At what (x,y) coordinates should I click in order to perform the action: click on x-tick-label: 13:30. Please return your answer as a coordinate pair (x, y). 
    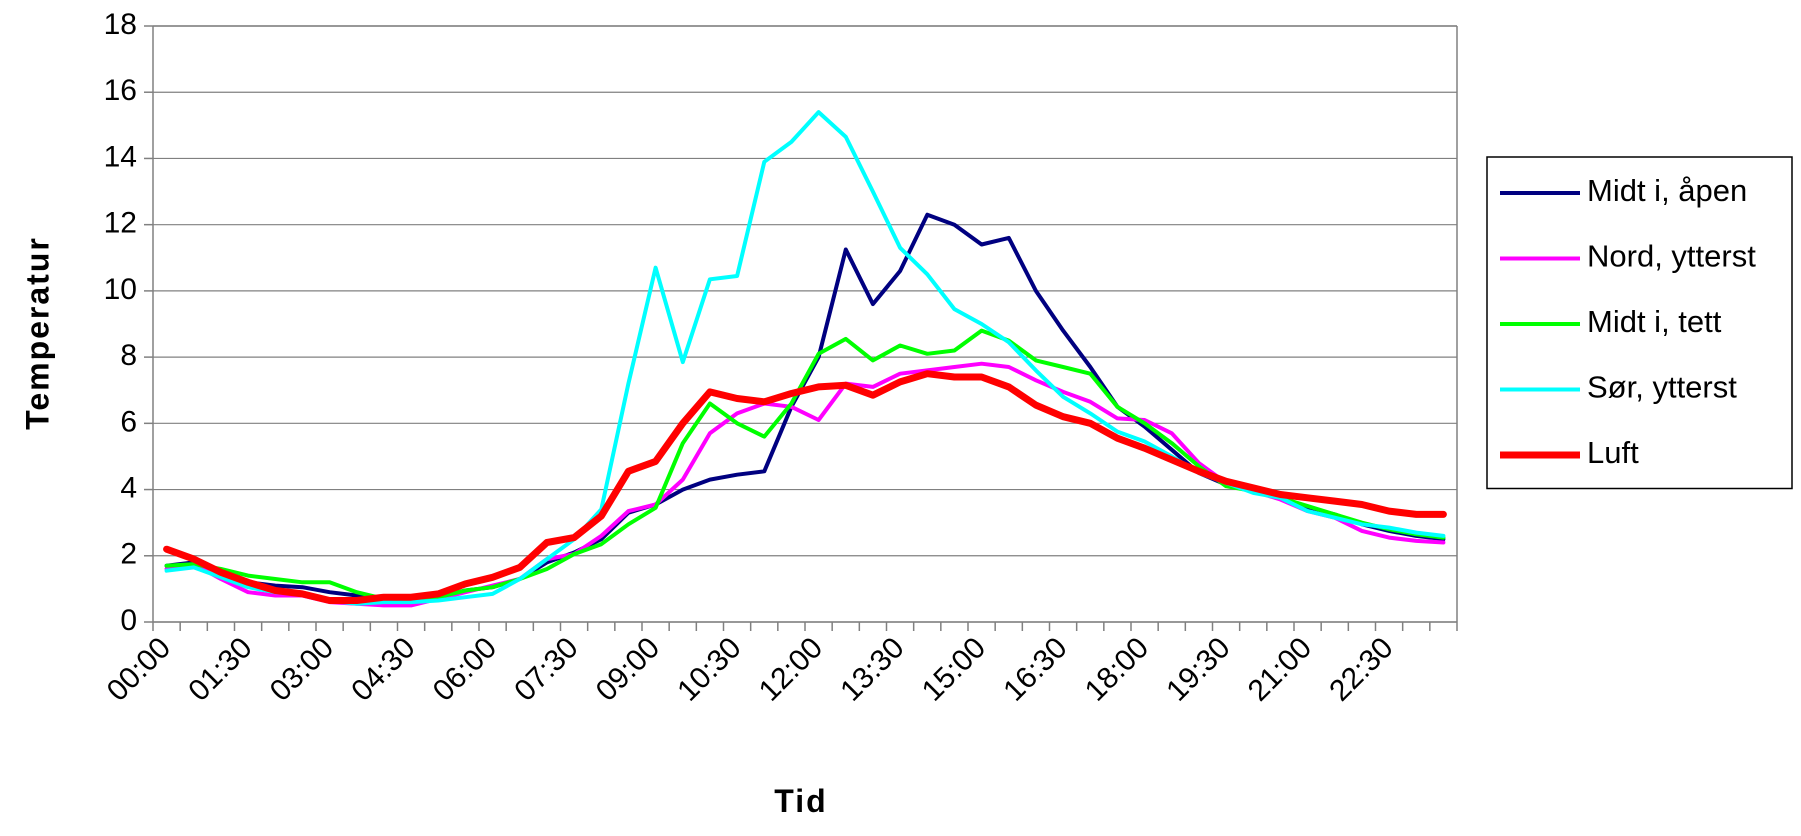
    Looking at the image, I should click on (872, 669).